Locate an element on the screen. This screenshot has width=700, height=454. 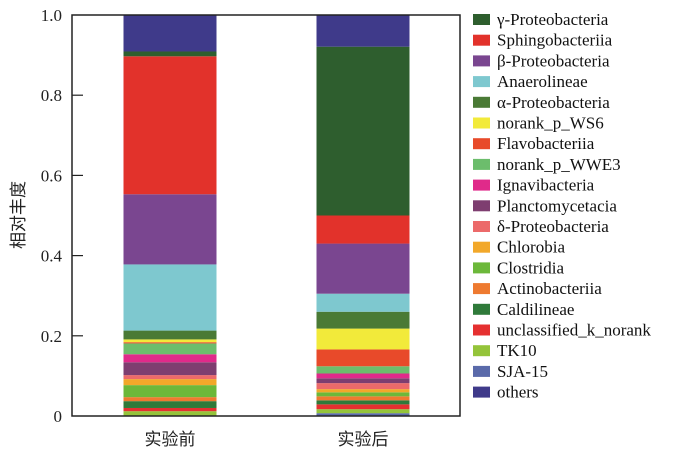
legend-label: γ-Proteobacteria is located at coordinates (552, 19).